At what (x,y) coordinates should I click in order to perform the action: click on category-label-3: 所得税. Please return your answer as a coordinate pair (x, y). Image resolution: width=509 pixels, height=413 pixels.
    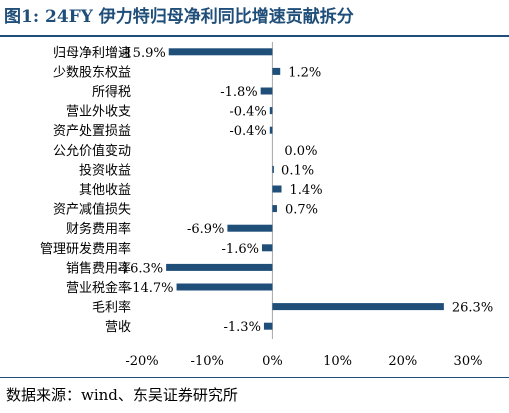
    Looking at the image, I should click on (111, 92).